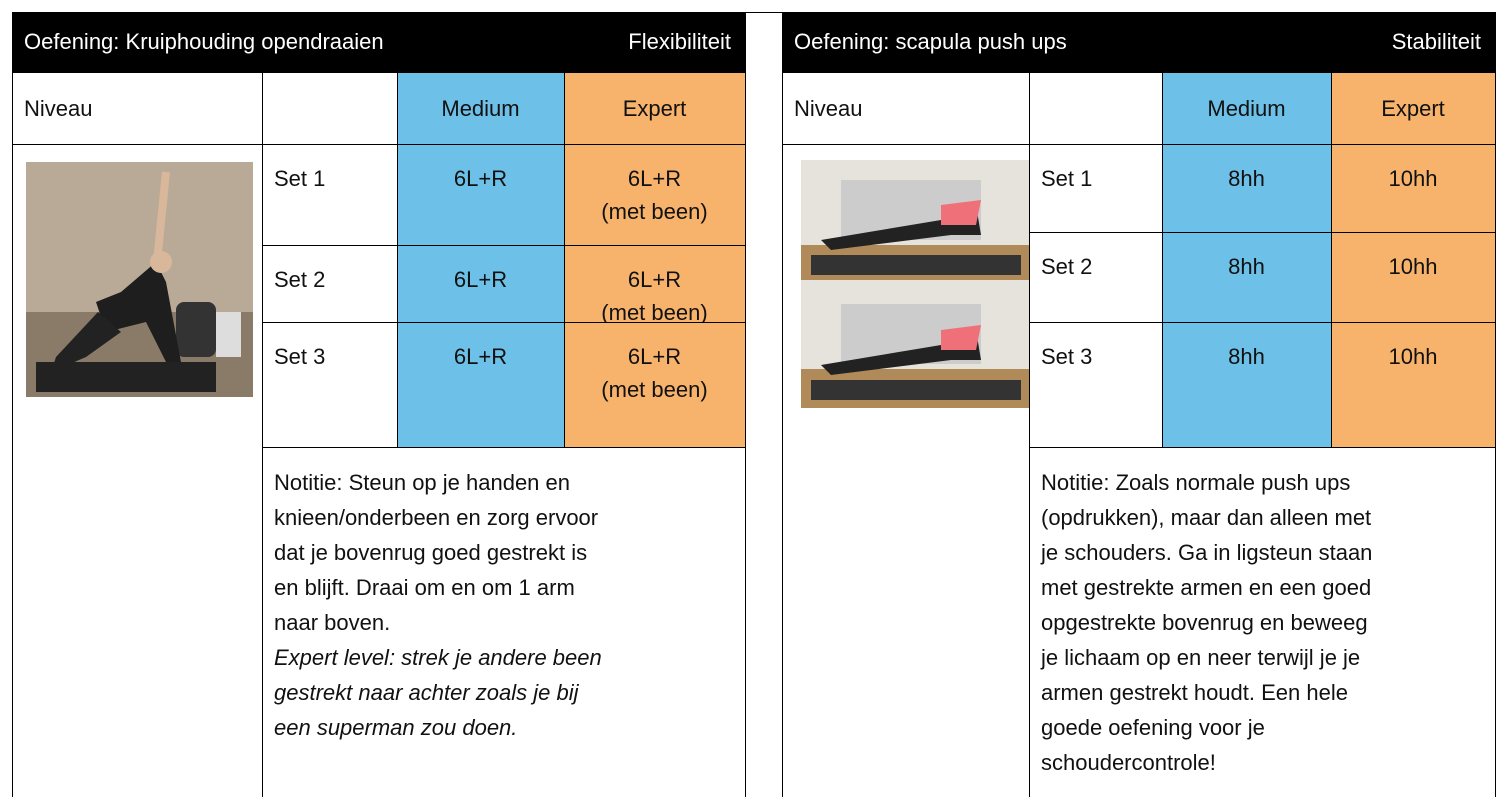  I want to click on exercise-category: Stabiliteit, so click(1436, 41).